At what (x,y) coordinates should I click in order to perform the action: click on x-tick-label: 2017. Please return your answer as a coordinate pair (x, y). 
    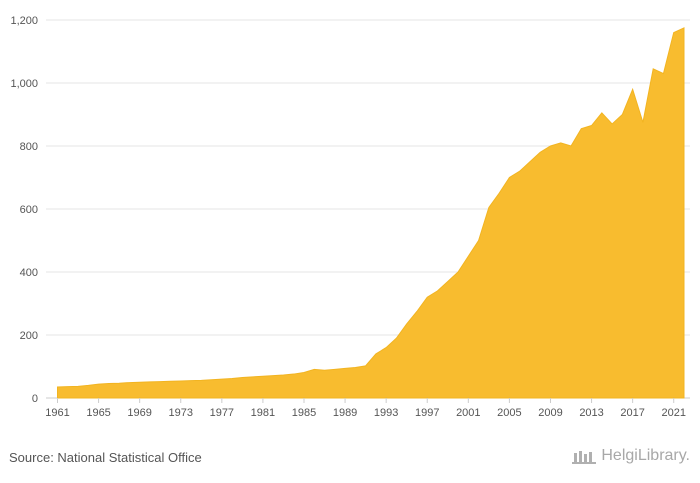
    Looking at the image, I should click on (632, 413).